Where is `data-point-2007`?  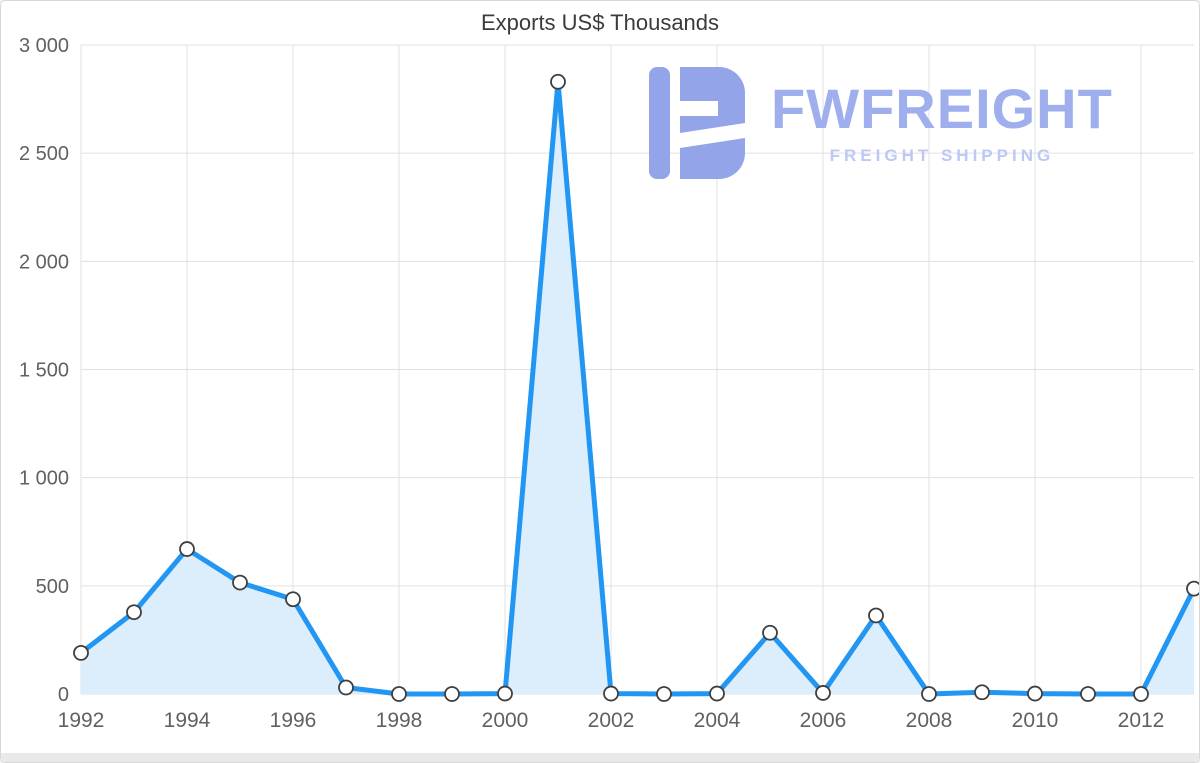 data-point-2007 is located at coordinates (876, 615).